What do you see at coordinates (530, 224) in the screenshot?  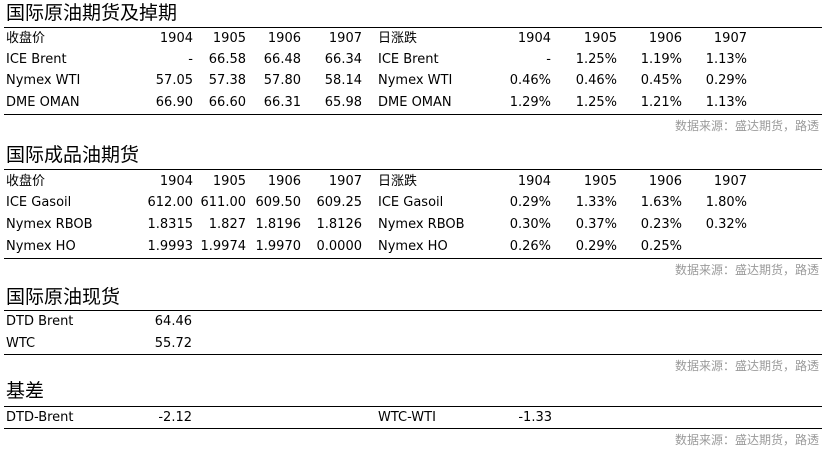 I see `change-cell: 0.30%` at bounding box center [530, 224].